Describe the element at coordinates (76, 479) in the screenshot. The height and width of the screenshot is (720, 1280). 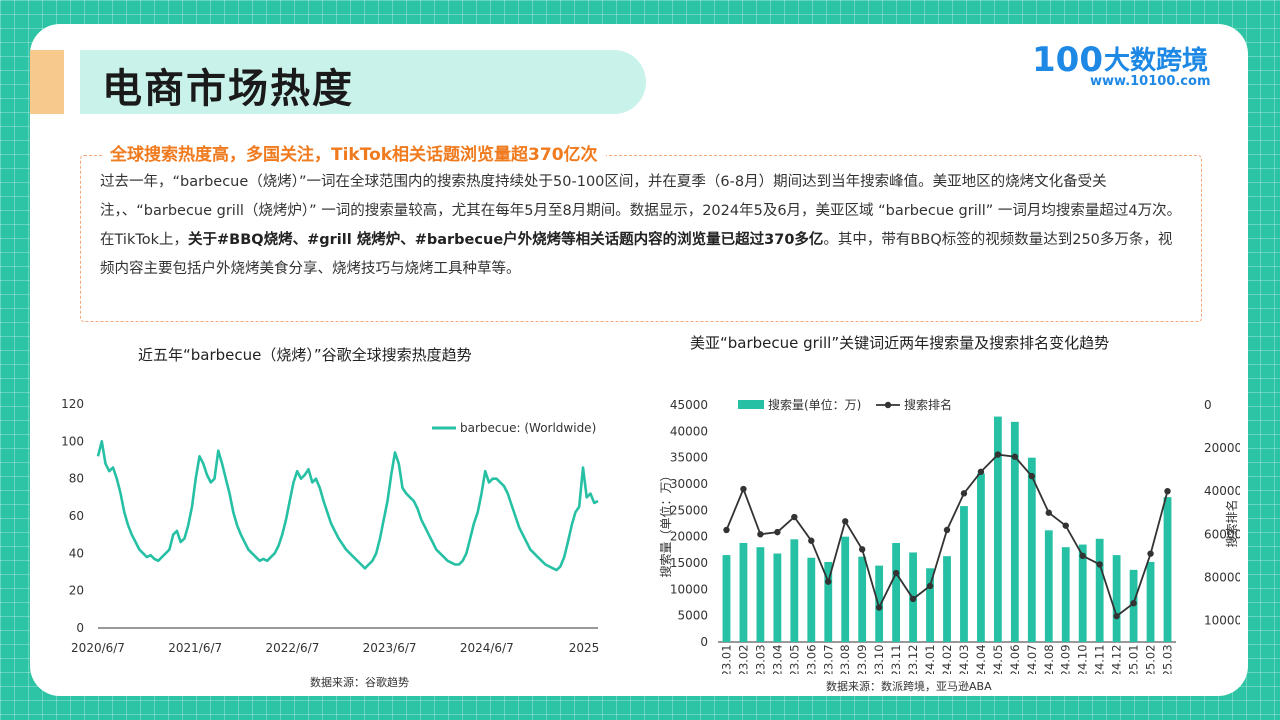
I see `y-tick-label: 80` at that location.